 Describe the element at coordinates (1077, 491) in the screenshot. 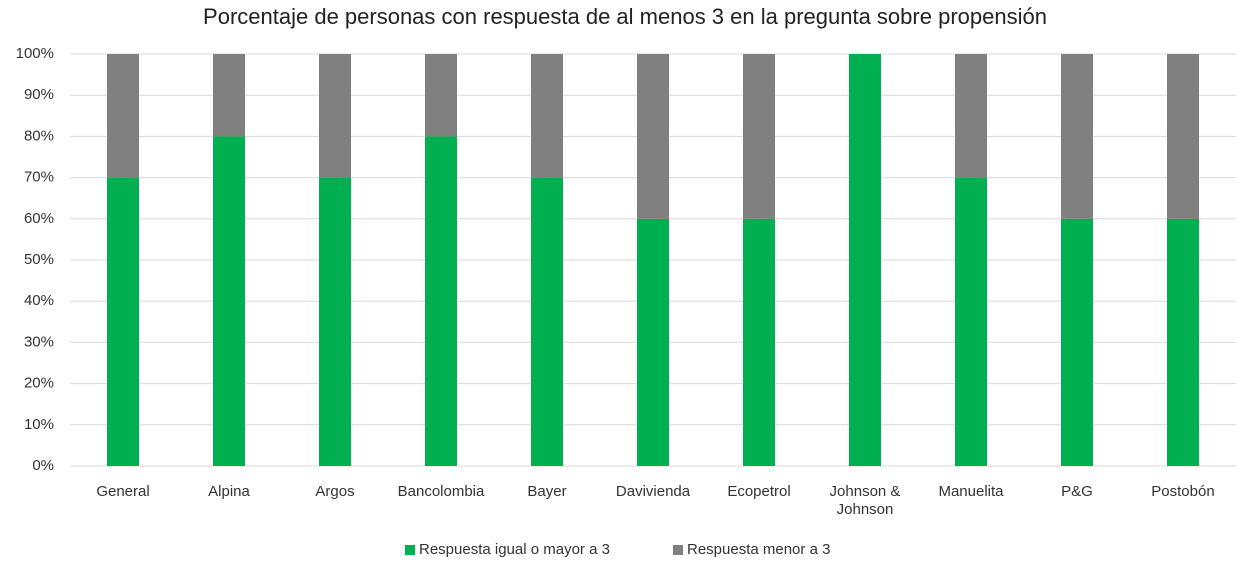

I see `x-tick-label: P&G` at that location.